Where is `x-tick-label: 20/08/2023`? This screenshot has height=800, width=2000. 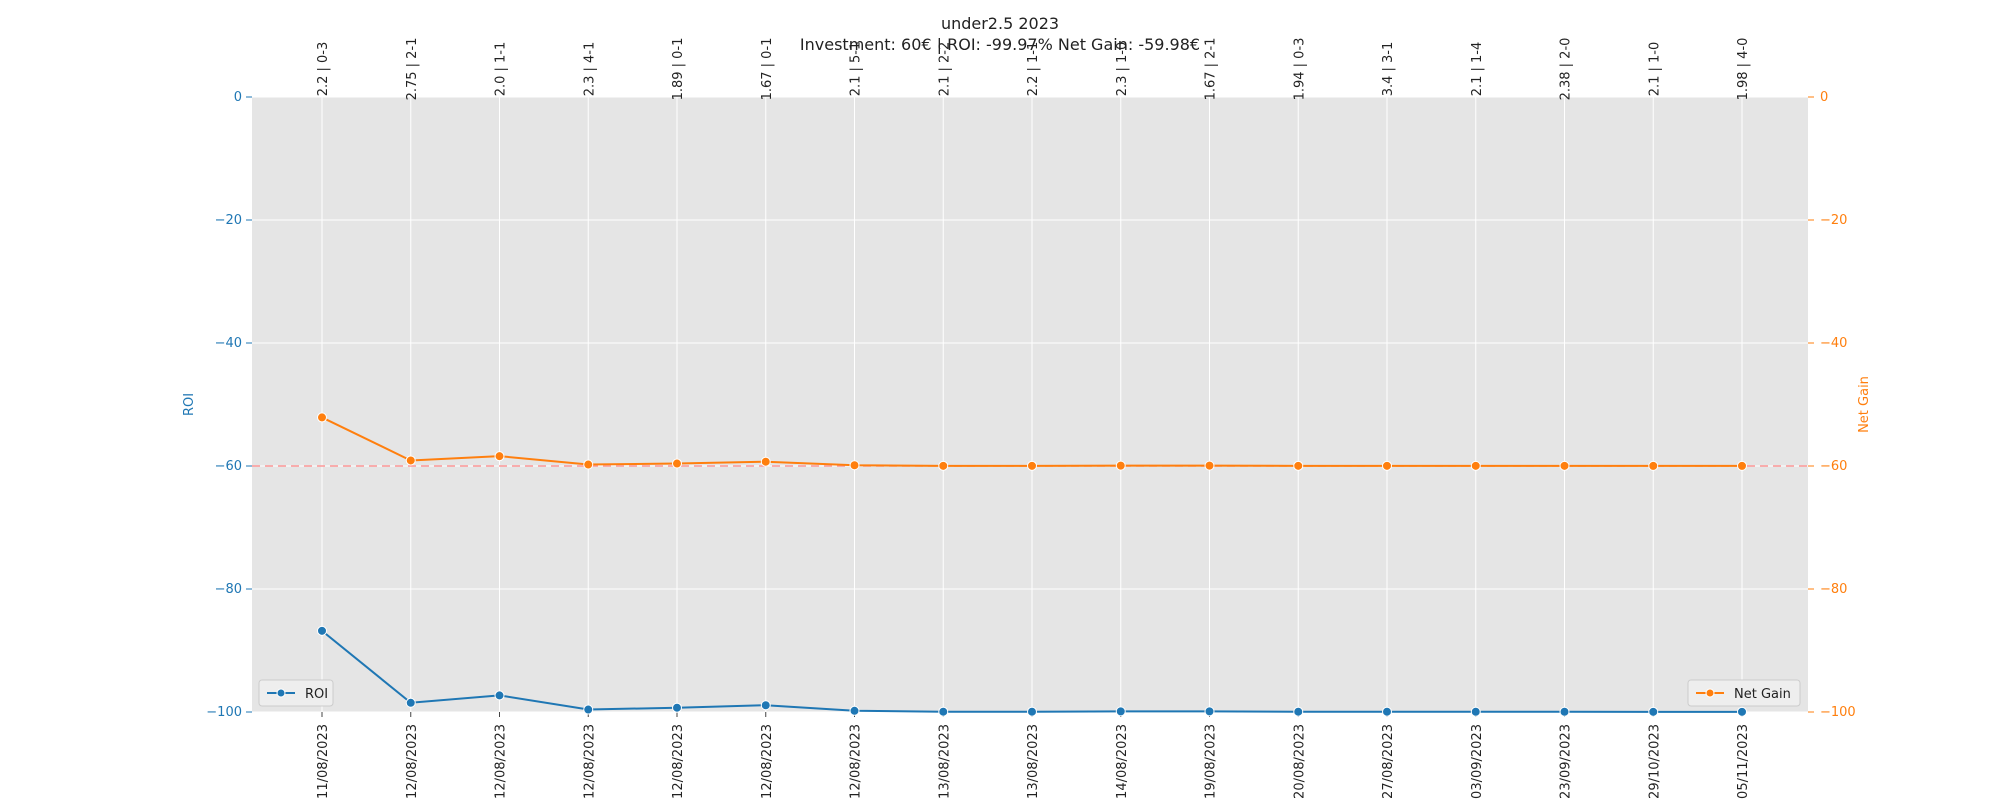
x-tick-label: 20/08/2023 is located at coordinates (1299, 761).